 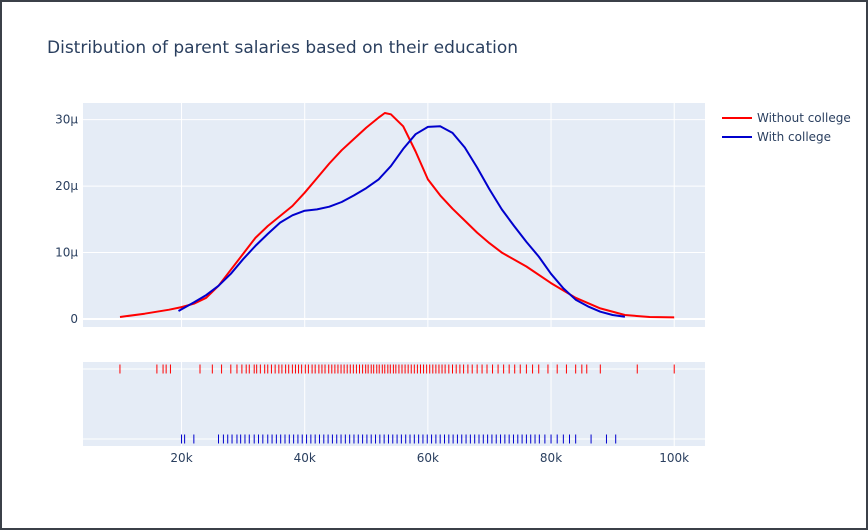 What do you see at coordinates (786, 127) in the screenshot?
I see `legend: Without college With college` at bounding box center [786, 127].